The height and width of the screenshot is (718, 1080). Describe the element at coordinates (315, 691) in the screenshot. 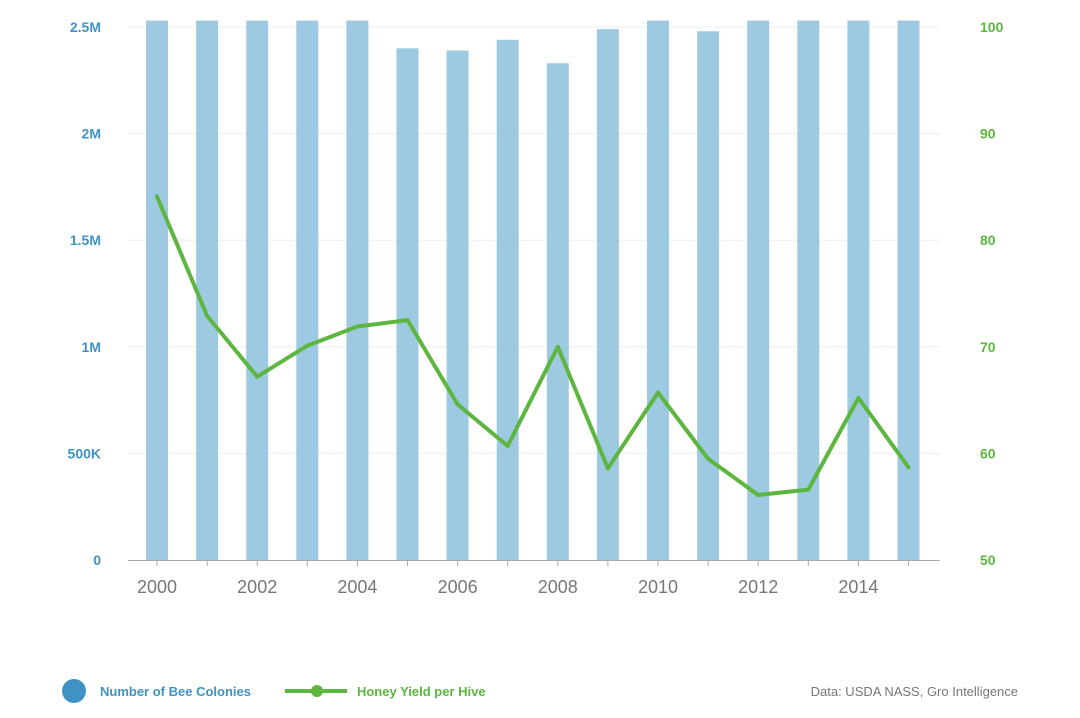

I see `legend-line-icon` at that location.